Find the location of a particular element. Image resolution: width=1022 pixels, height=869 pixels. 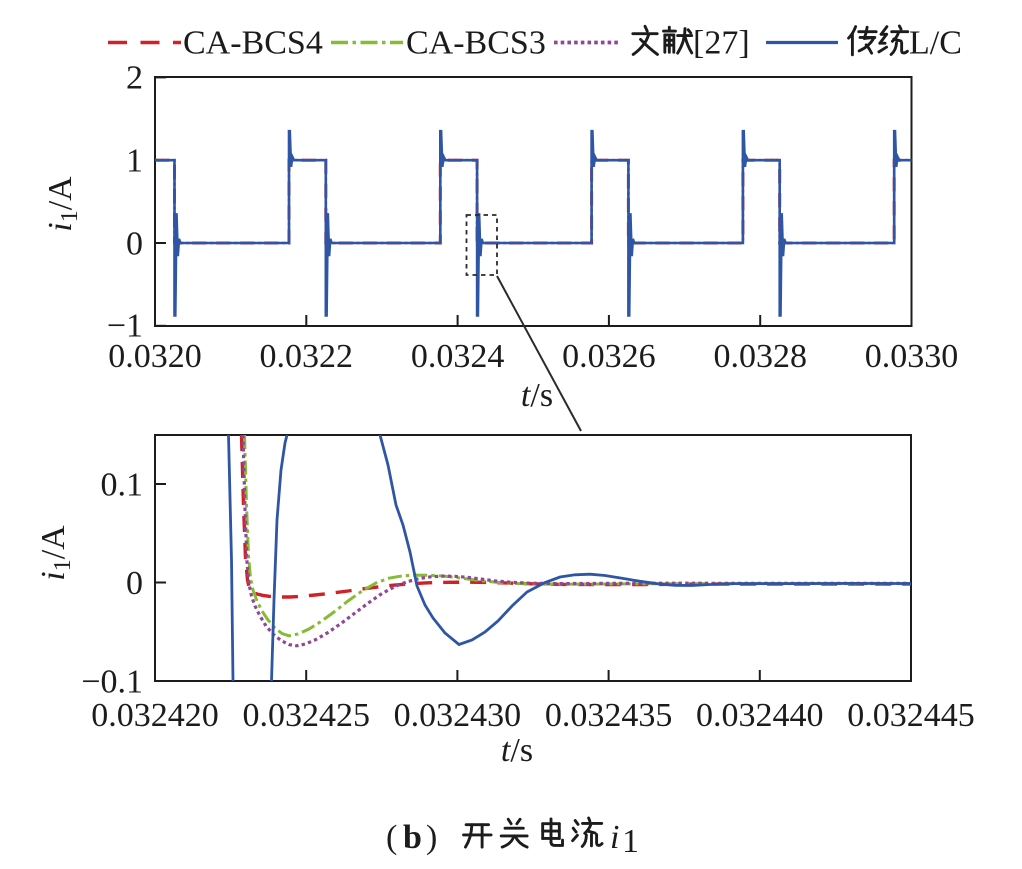

svg-text: −1 is located at coordinates (125, 326).